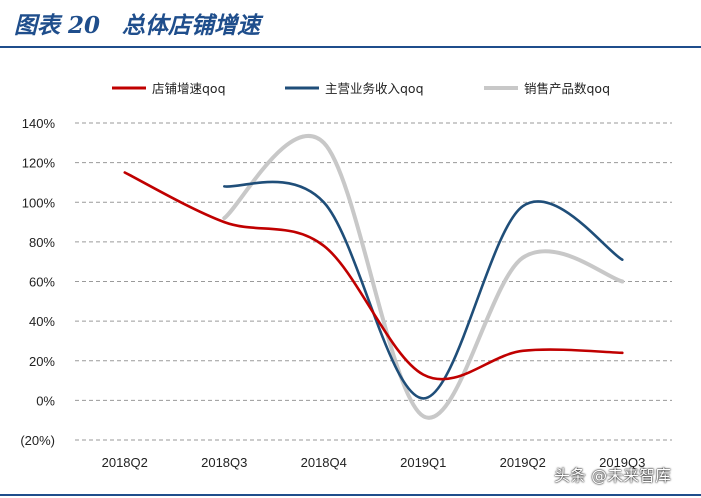 This screenshot has height=498, width=701. I want to click on legend-label: 销售产品数qoq, so click(567, 88).